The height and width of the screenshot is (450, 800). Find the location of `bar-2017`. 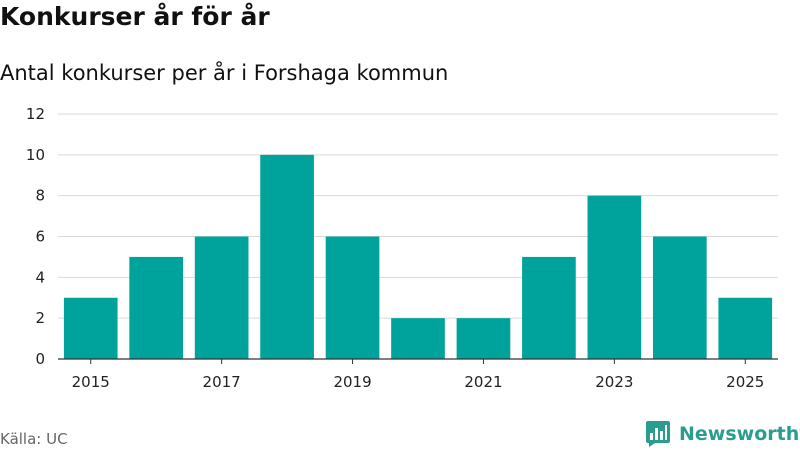

bar-2017 is located at coordinates (221, 297).